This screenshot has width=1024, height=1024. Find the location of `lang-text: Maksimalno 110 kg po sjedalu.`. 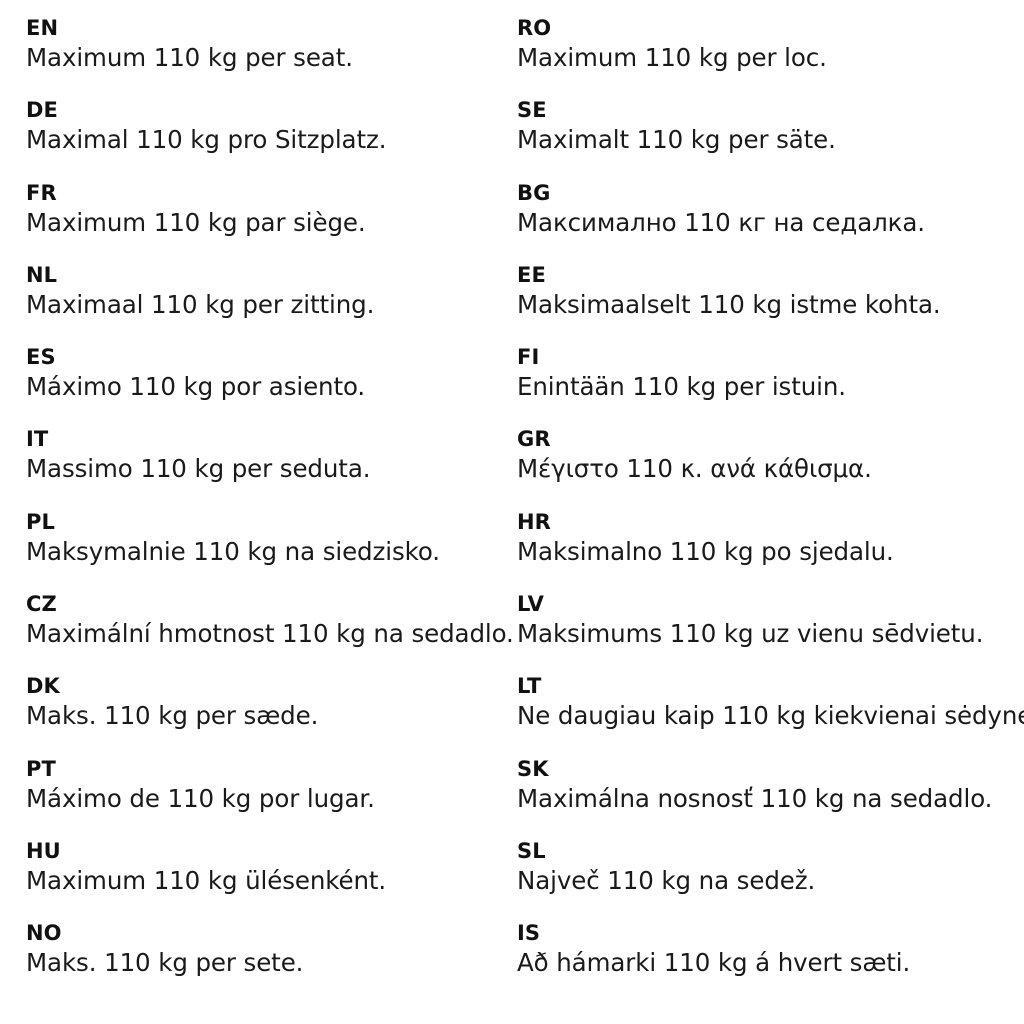

lang-text: Maksimalno 110 kg po sjedalu. is located at coordinates (705, 551).